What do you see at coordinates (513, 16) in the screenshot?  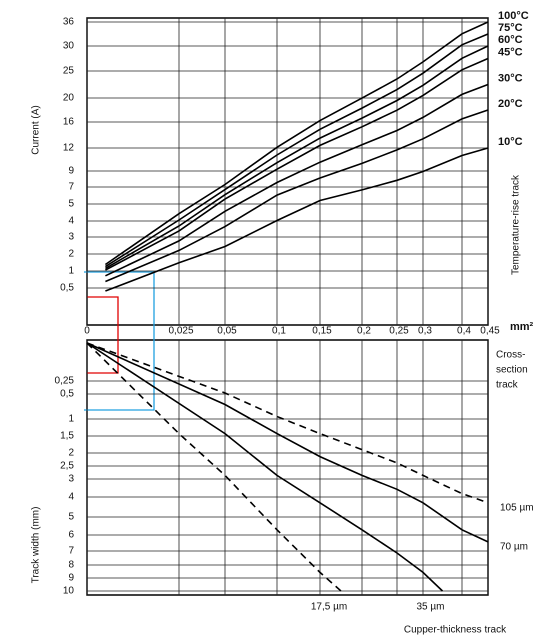 I see `series-label: 100°C` at bounding box center [513, 16].